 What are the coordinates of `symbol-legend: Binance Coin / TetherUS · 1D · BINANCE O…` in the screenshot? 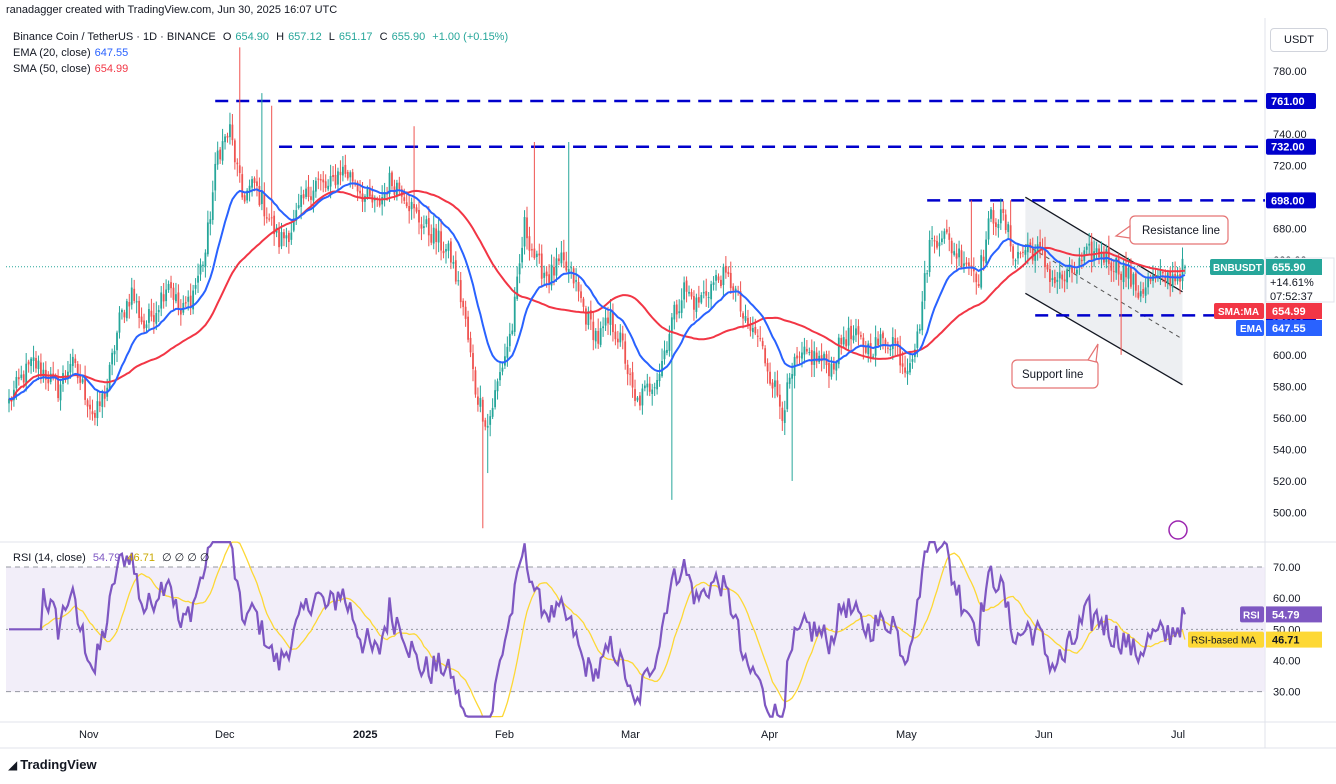 It's located at (261, 37).